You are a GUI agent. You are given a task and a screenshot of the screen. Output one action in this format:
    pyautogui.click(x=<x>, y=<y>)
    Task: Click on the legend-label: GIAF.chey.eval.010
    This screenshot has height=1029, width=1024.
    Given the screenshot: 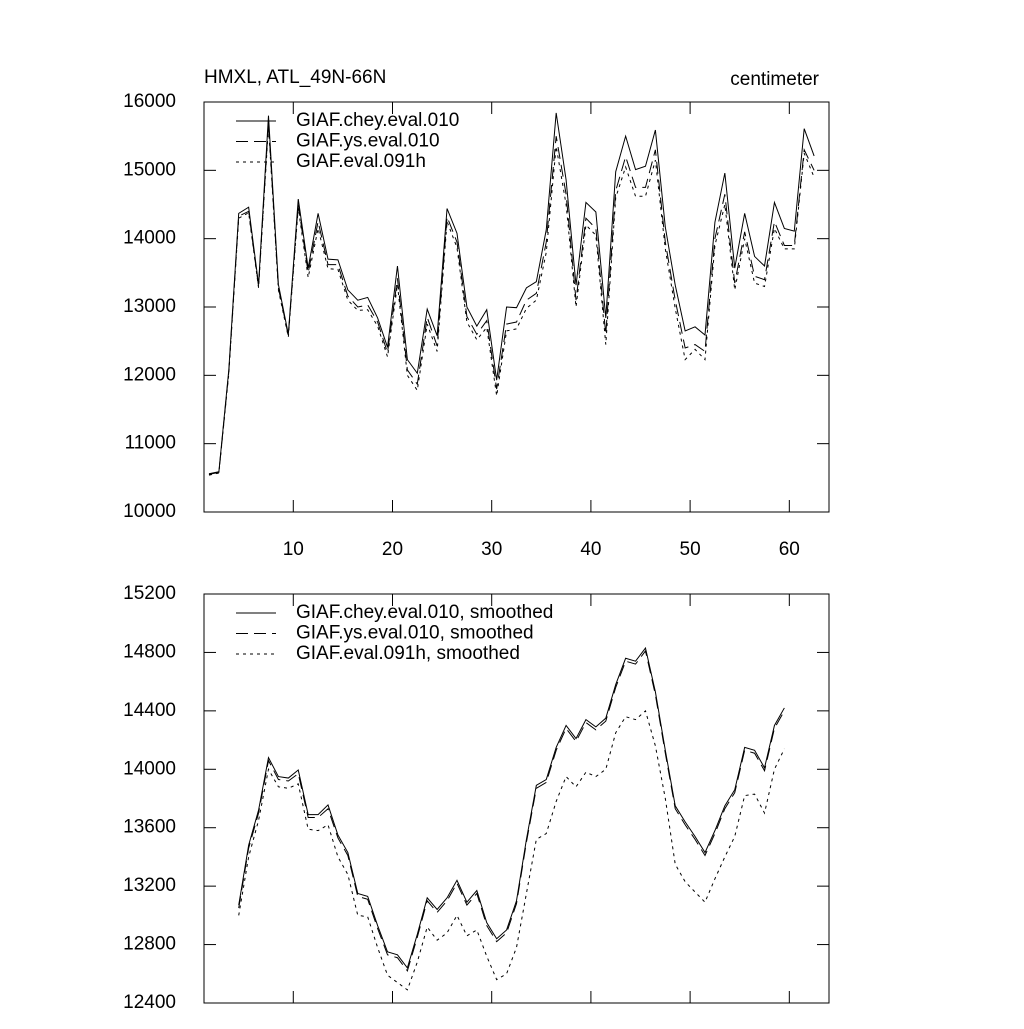 What is the action you would take?
    pyautogui.click(x=377, y=120)
    